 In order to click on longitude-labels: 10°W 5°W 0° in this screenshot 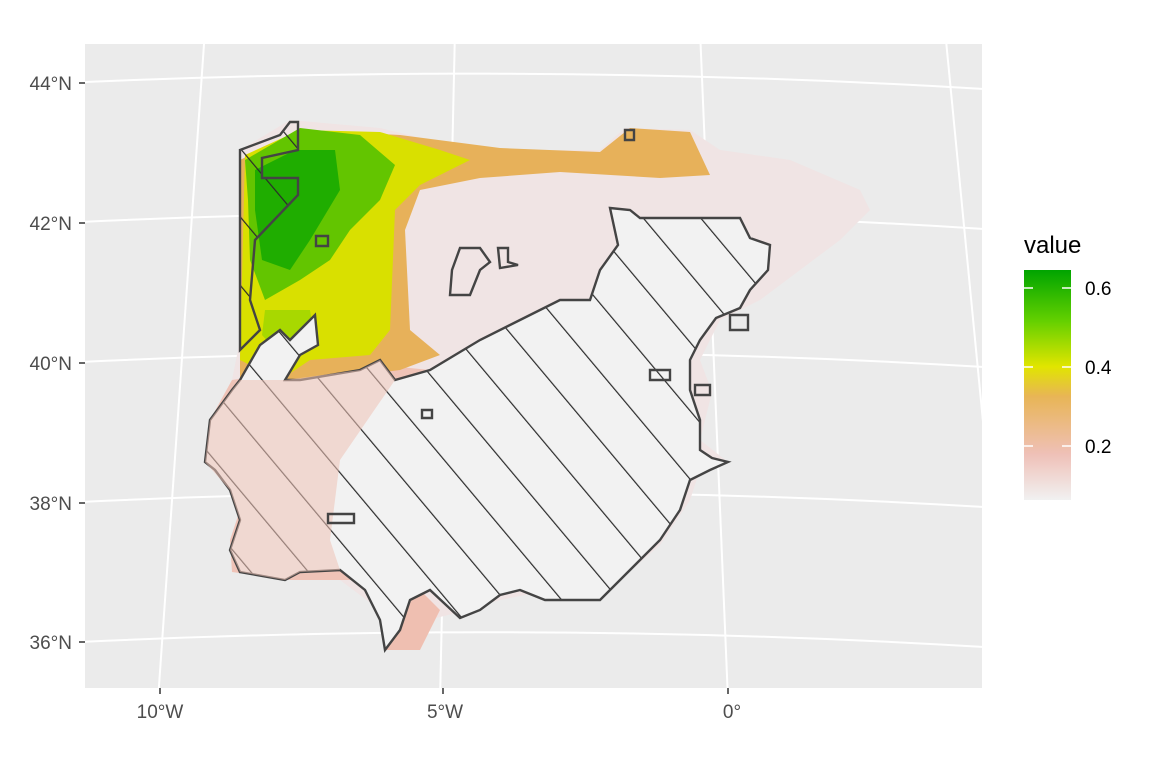, I will do `click(439, 712)`.